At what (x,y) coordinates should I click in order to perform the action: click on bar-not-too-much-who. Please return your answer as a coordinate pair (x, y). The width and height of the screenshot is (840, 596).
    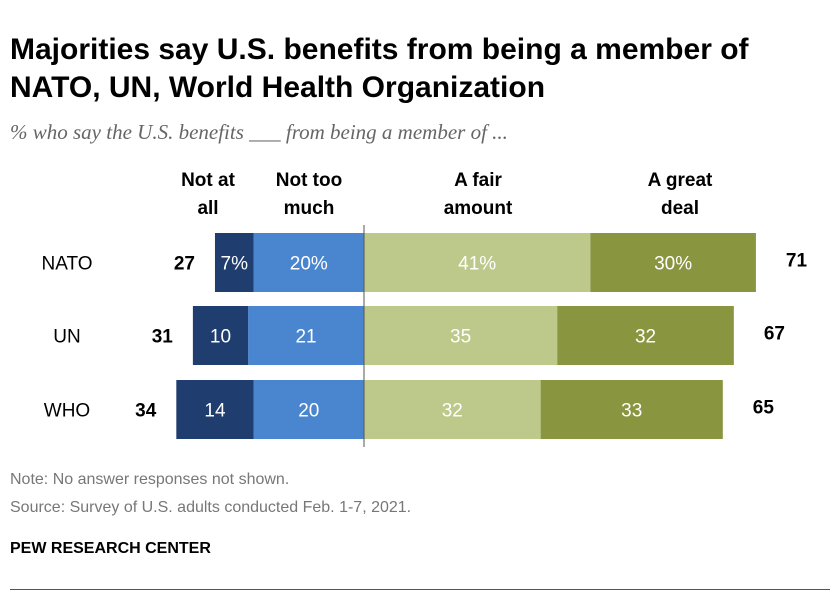
    Looking at the image, I should click on (308, 409).